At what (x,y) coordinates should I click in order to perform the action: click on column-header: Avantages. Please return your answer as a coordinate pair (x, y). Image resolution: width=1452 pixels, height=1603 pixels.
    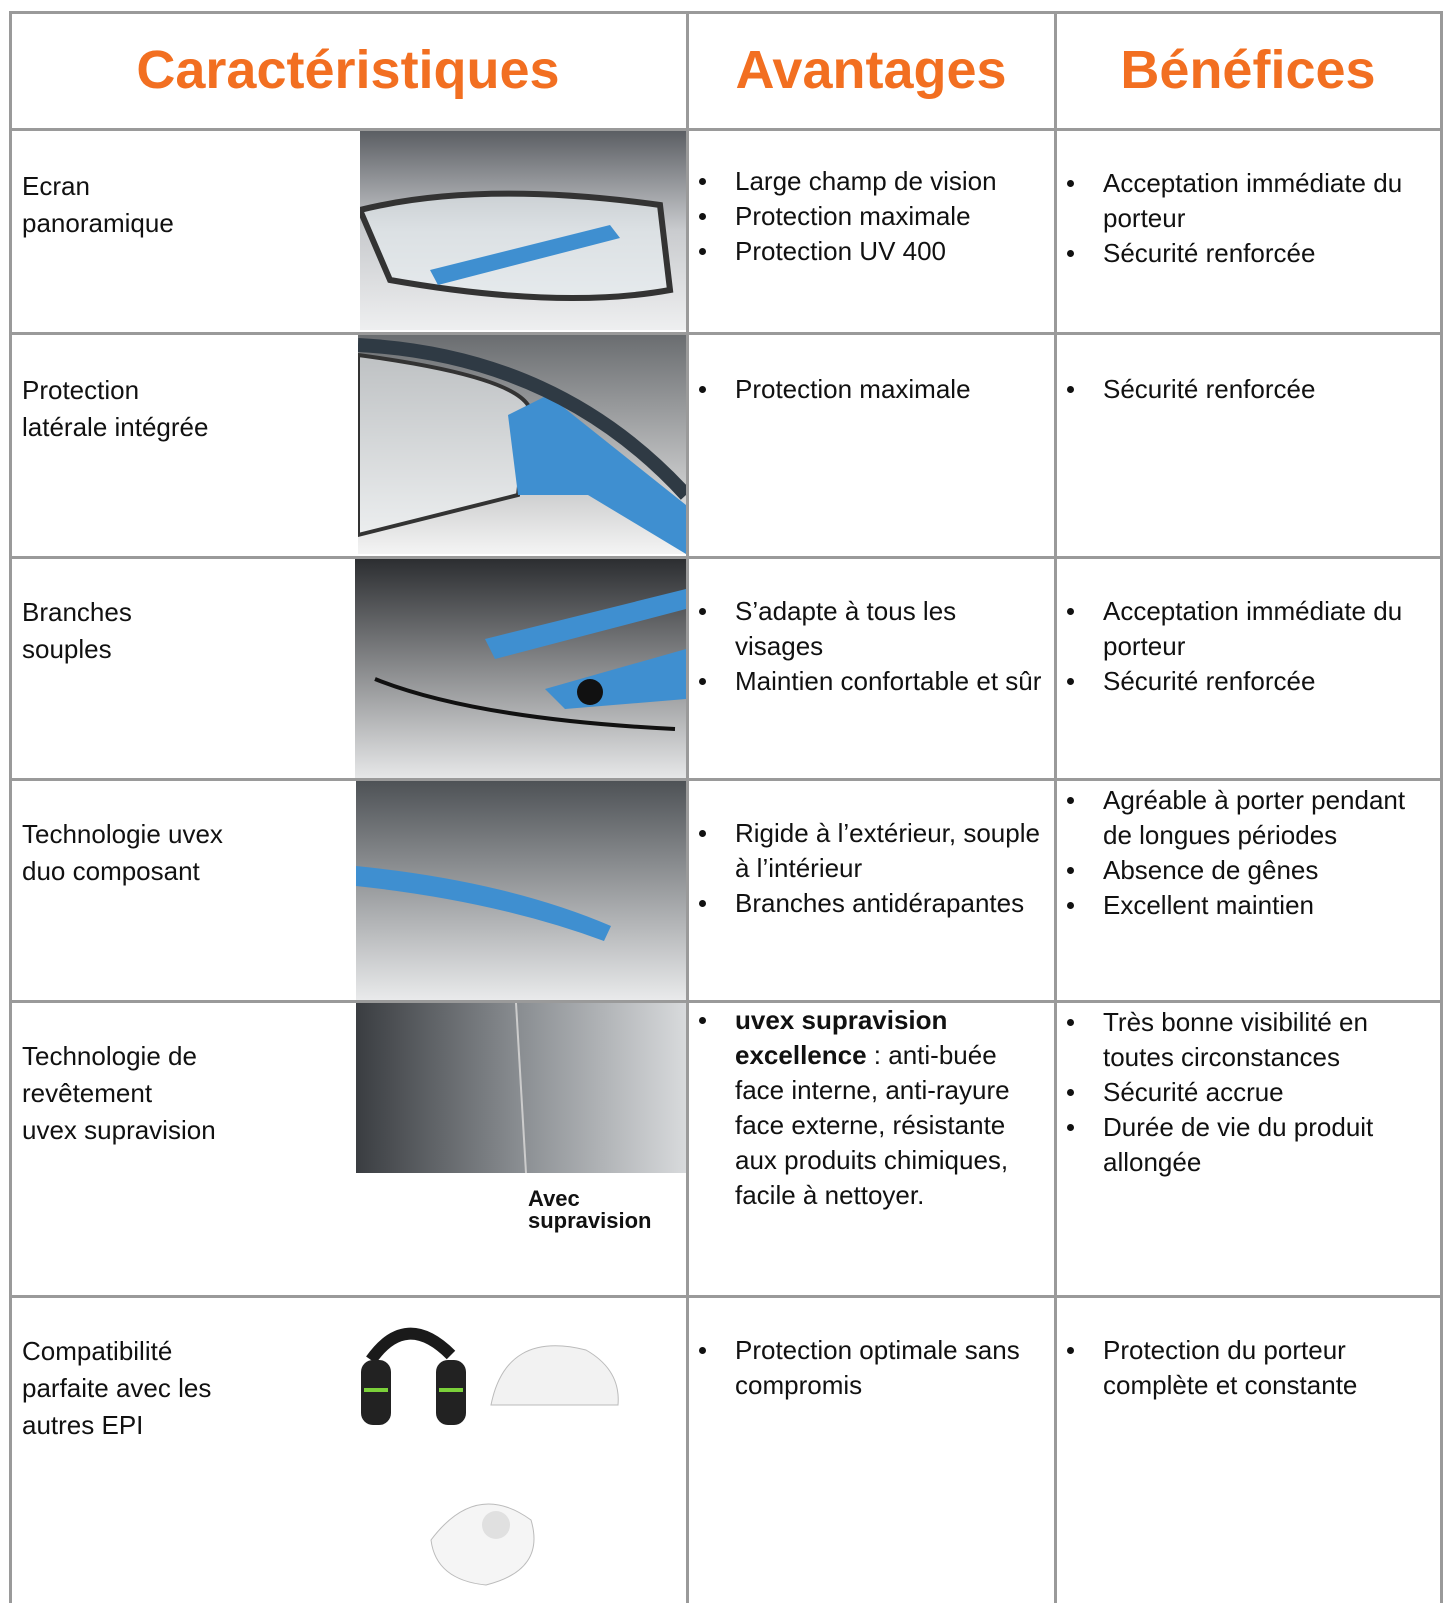
    Looking at the image, I should click on (871, 70).